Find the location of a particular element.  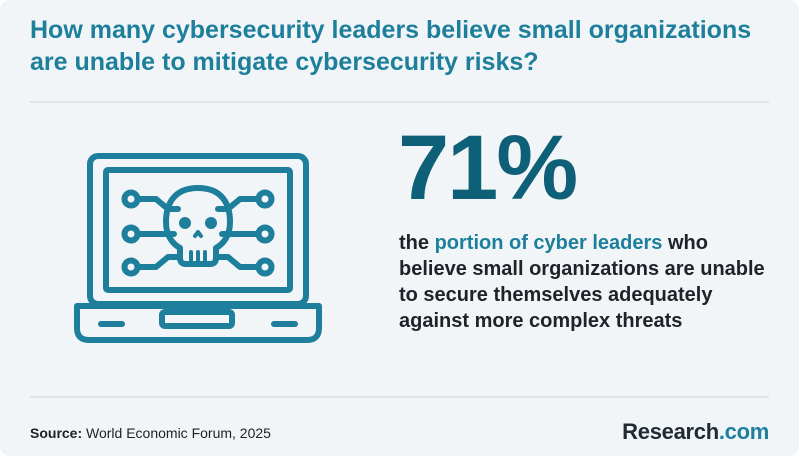

brand-logo: Research.com is located at coordinates (695, 432).